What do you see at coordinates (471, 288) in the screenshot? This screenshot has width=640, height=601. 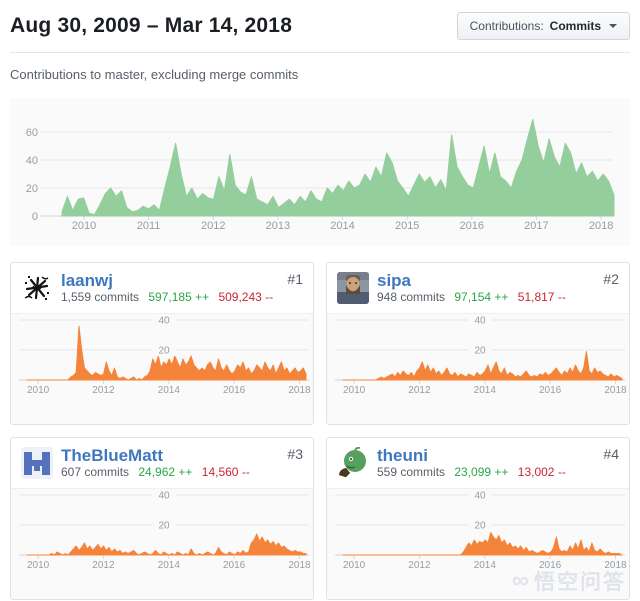 I see `contributor-meta: sipa 948 commits 97,154 ++ 51,817 --` at bounding box center [471, 288].